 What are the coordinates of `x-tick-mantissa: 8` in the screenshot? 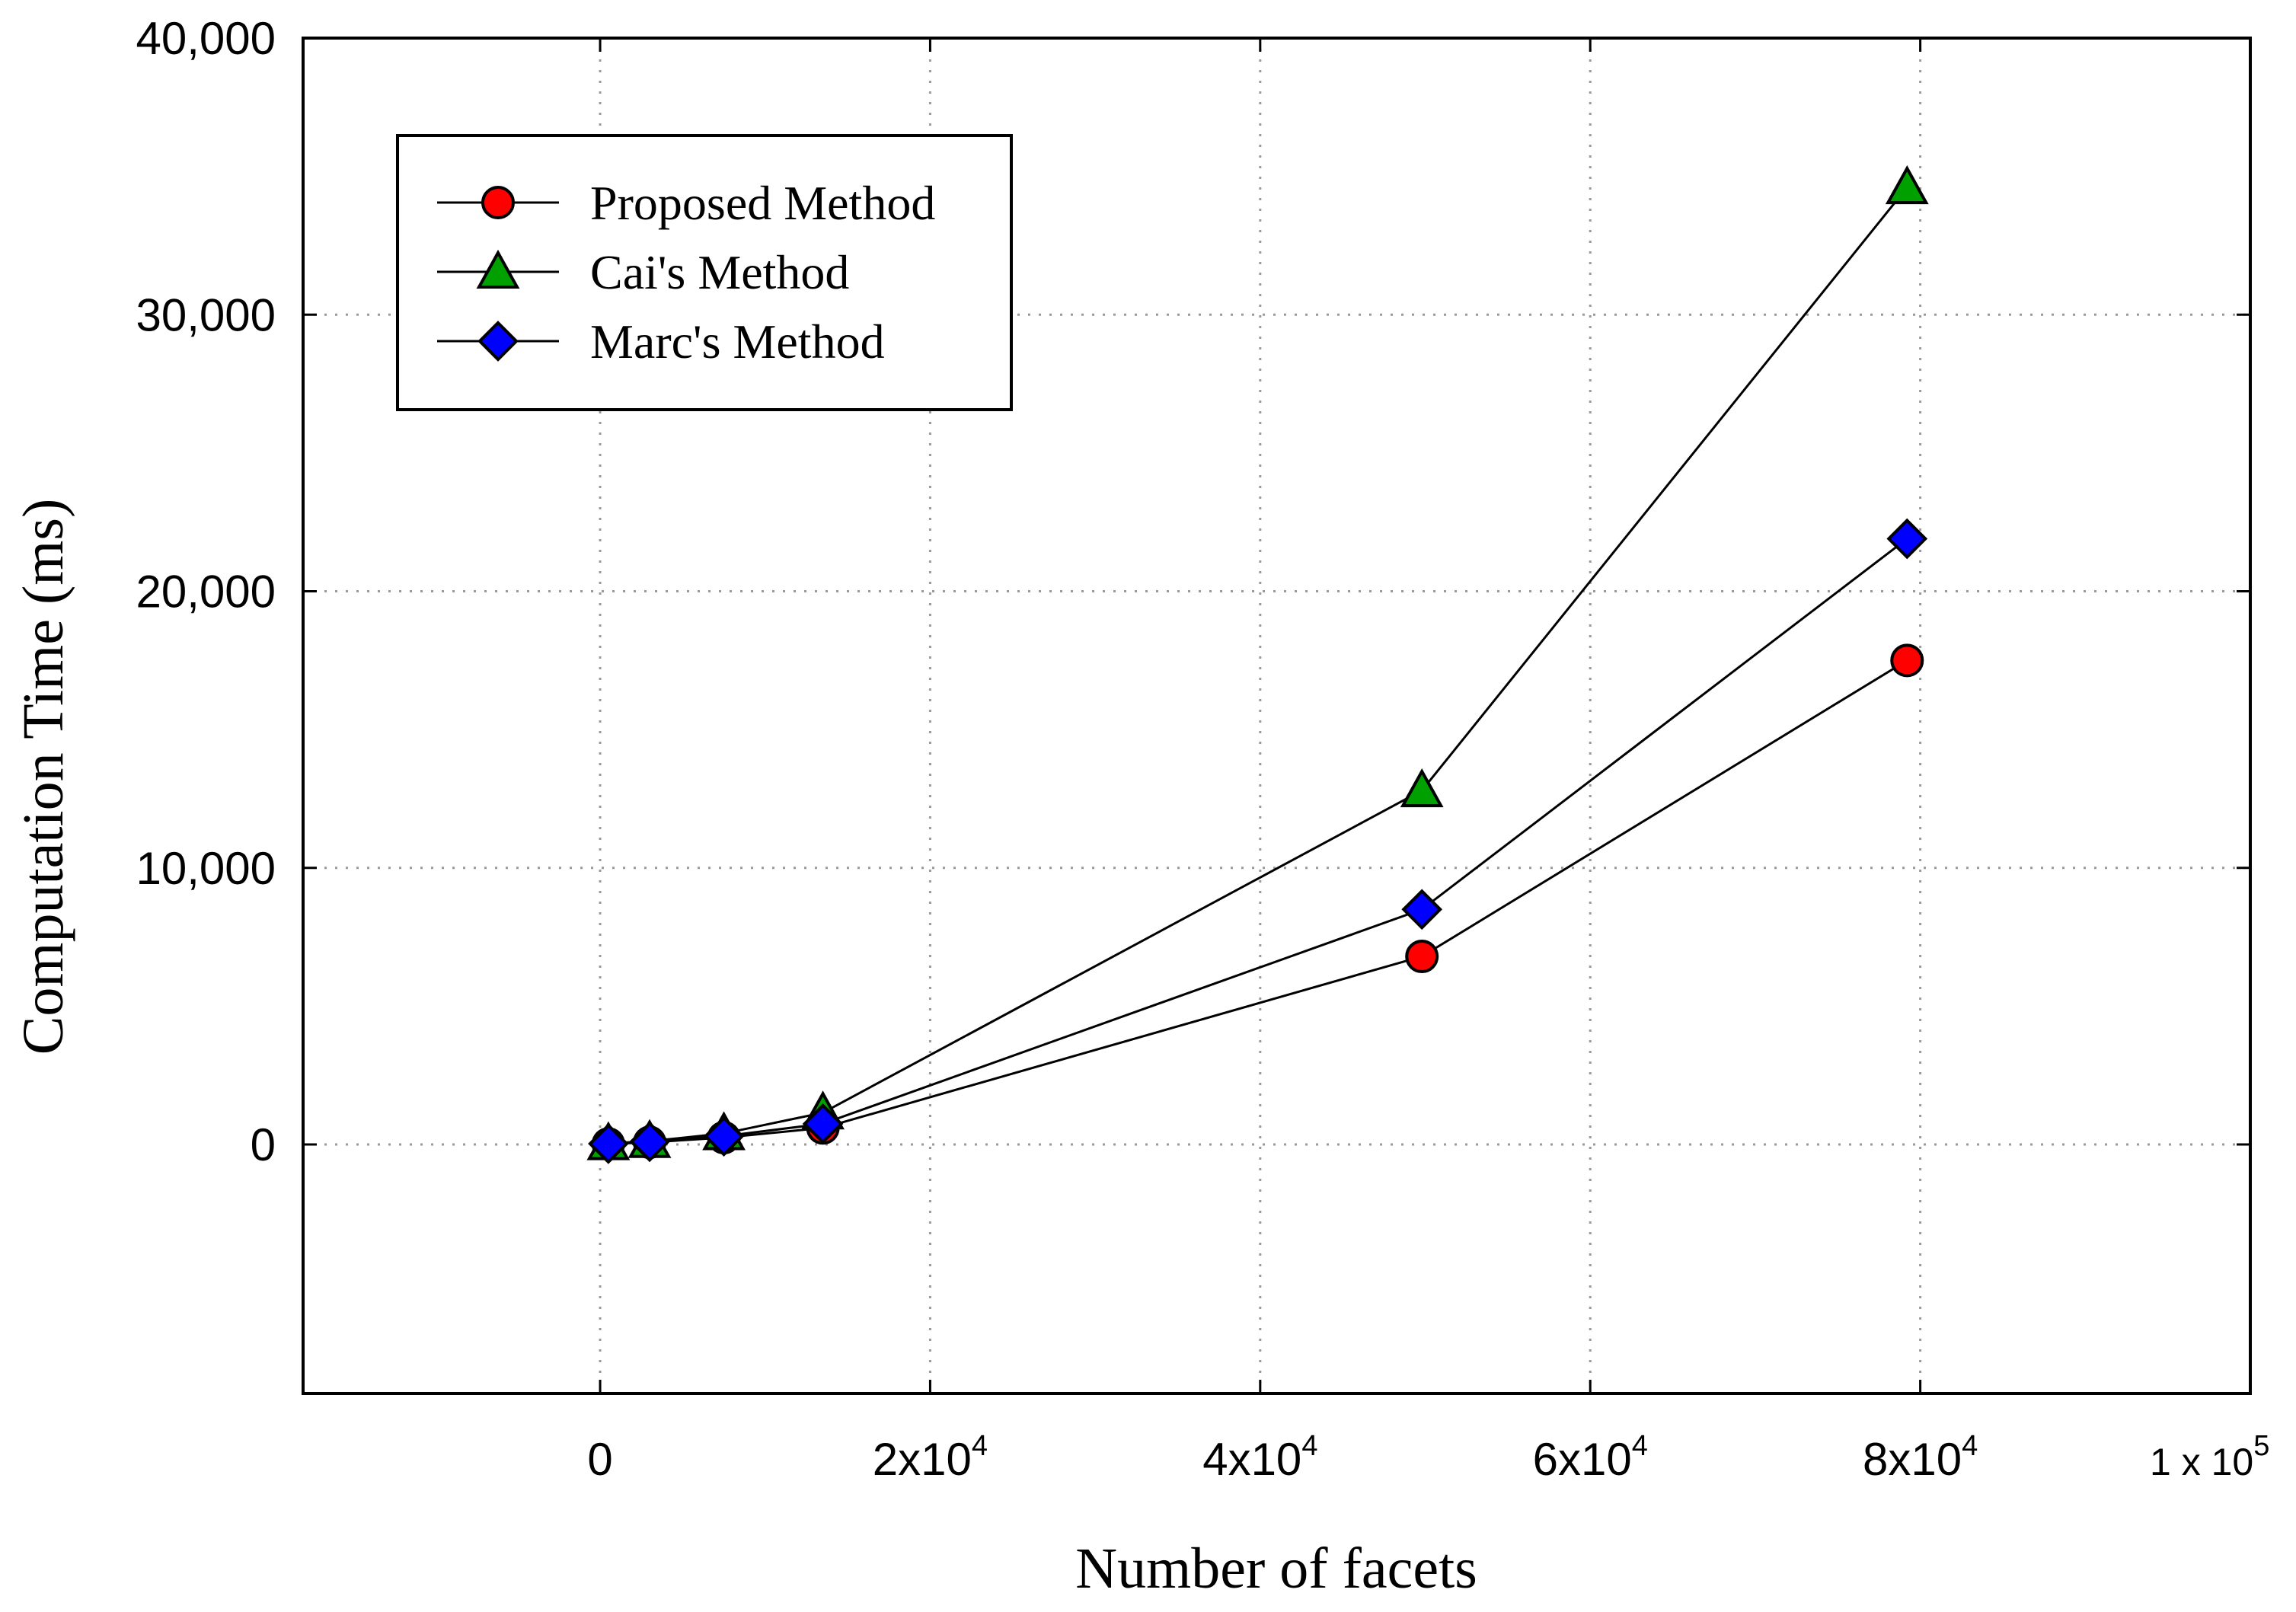 It's located at (1876, 1459).